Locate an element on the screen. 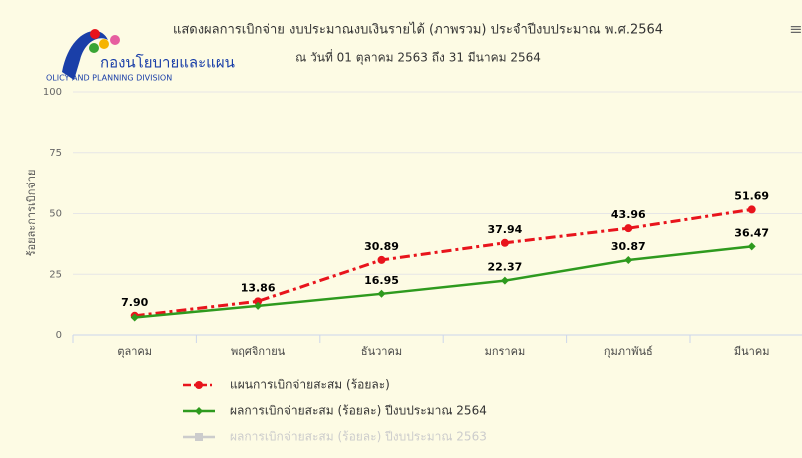  x-tick-label: ตุลาคม is located at coordinates (134, 351).